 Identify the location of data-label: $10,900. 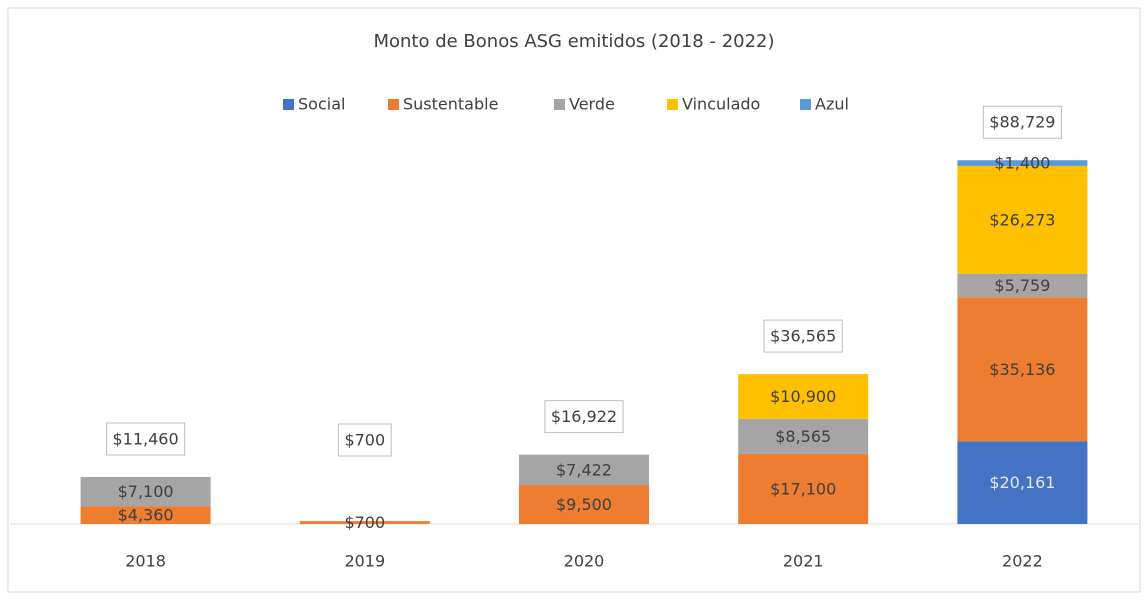
(803, 396).